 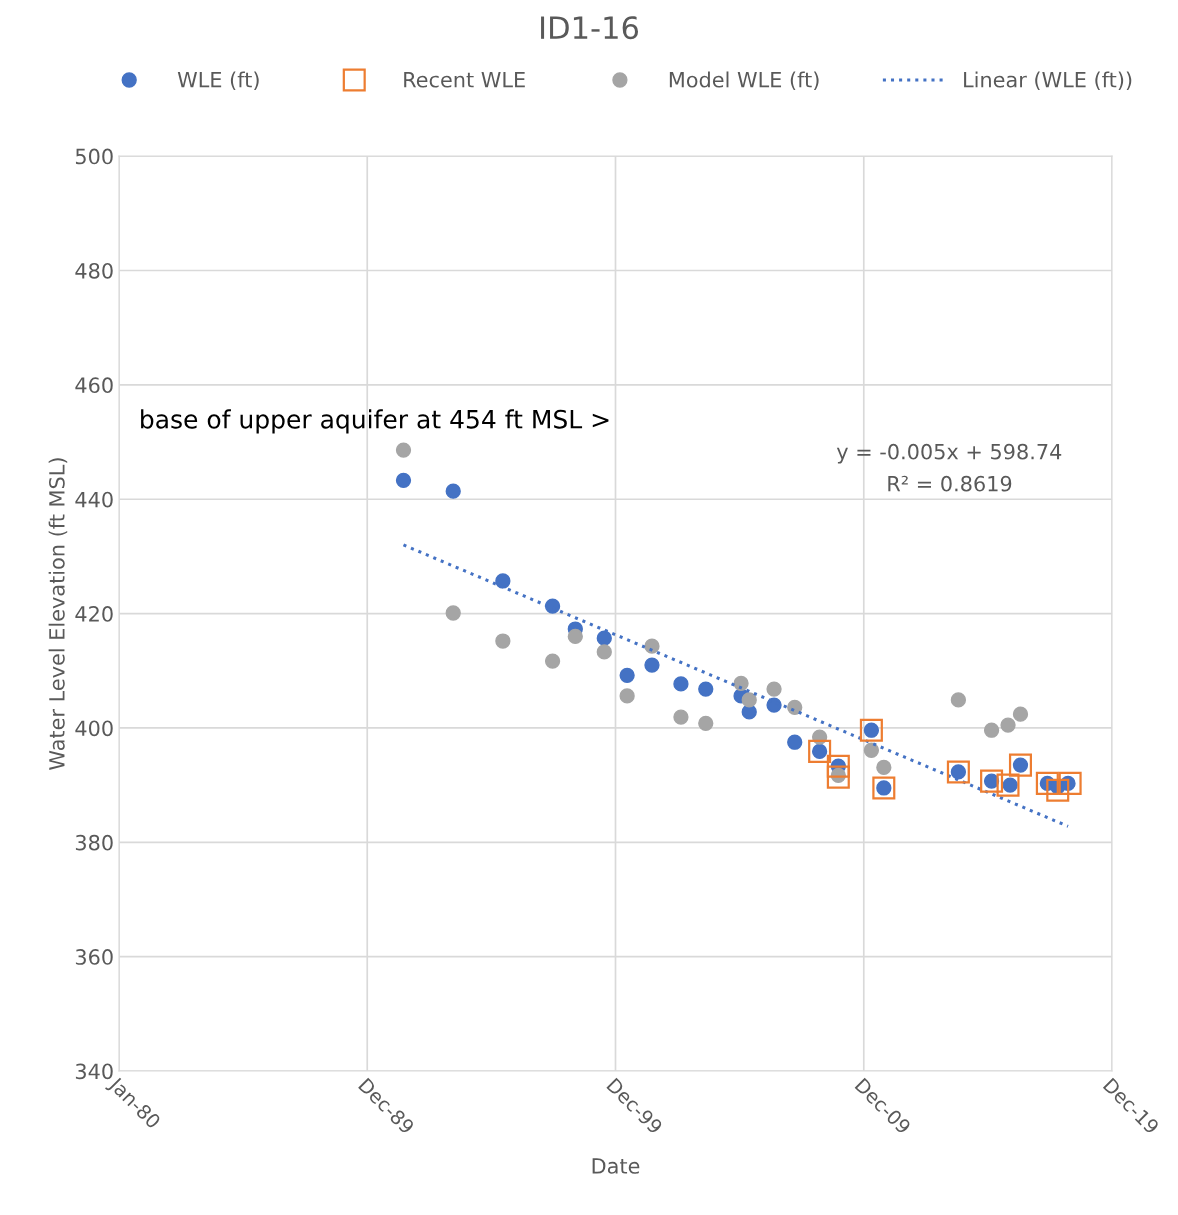 What do you see at coordinates (94, 614) in the screenshot?
I see `y-tick-label: 420` at bounding box center [94, 614].